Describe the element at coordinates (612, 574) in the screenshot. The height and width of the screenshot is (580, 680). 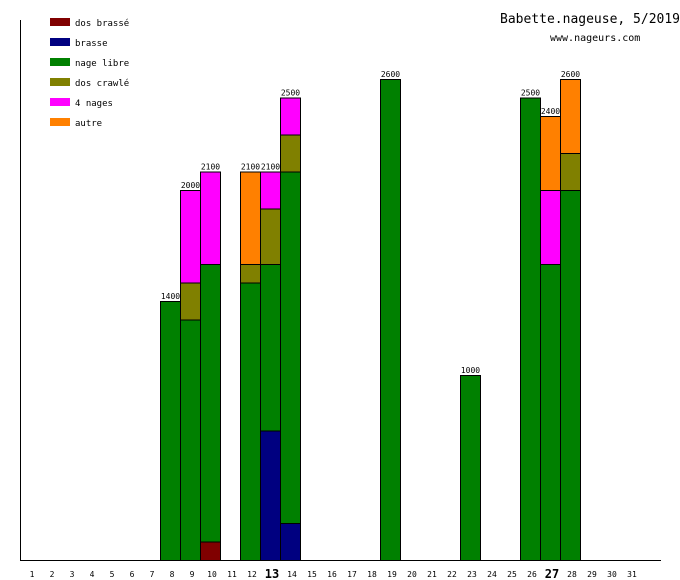
I see `x-tick-label: 30` at that location.